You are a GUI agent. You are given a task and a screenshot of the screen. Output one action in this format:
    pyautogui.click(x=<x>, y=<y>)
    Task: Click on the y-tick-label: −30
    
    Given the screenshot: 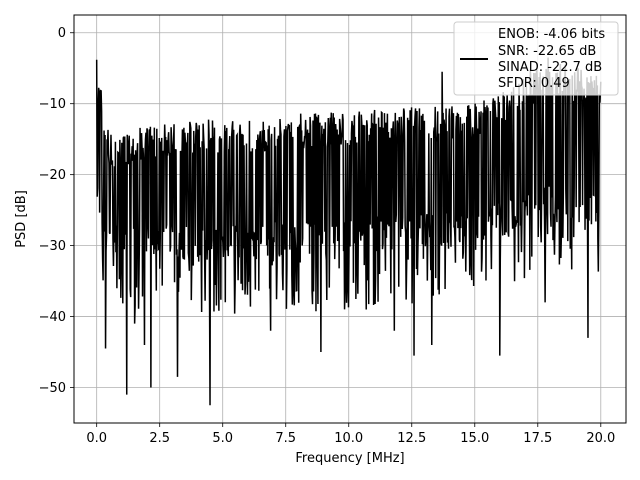 What is the action you would take?
    pyautogui.click(x=52, y=246)
    